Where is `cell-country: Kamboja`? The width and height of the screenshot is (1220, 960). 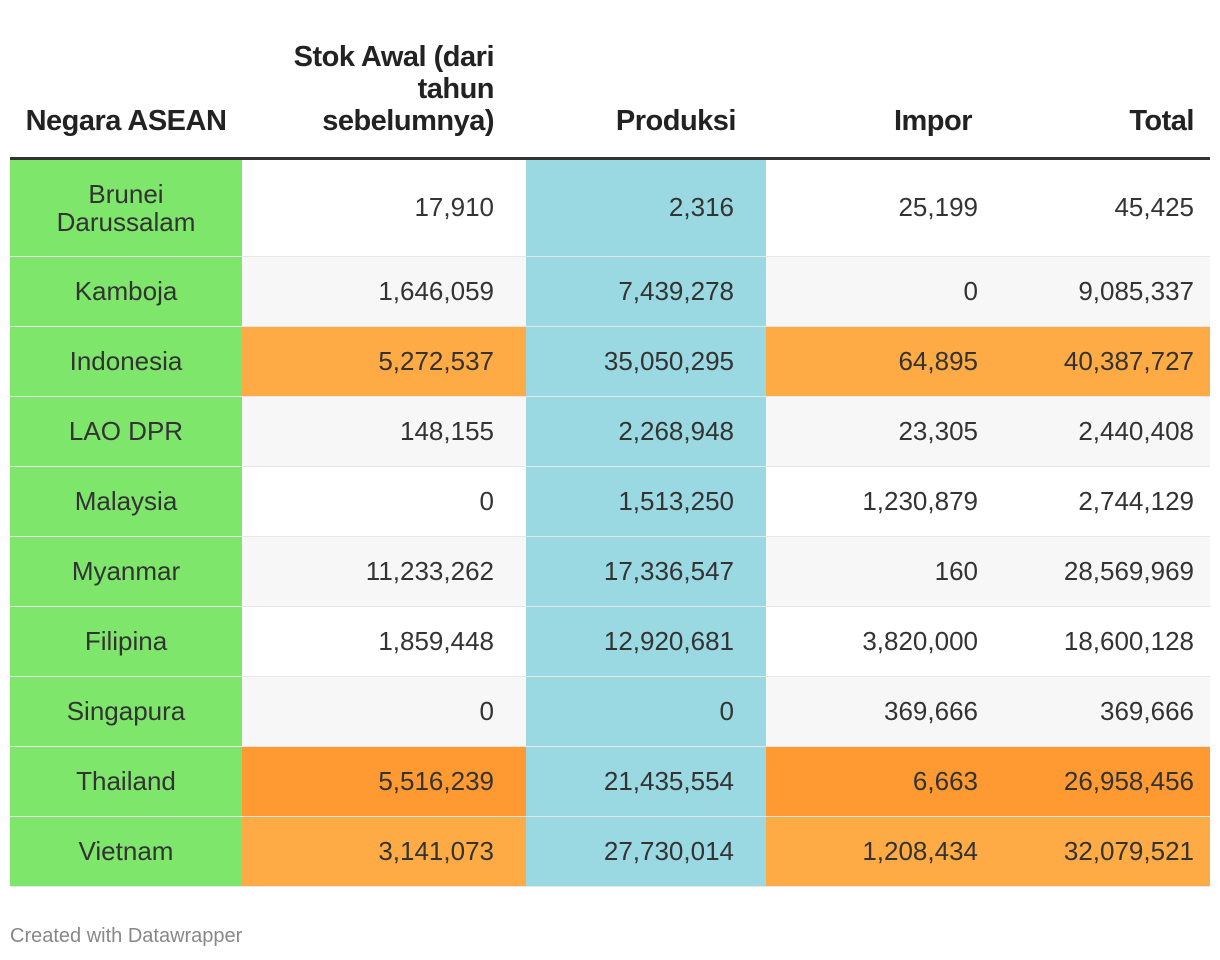 cell-country: Kamboja is located at coordinates (126, 291).